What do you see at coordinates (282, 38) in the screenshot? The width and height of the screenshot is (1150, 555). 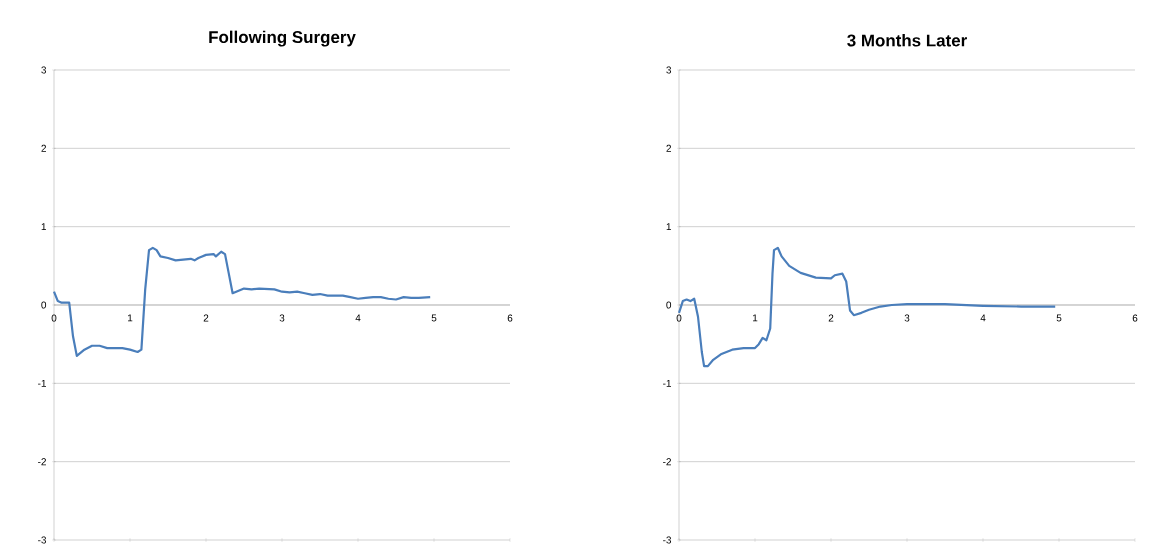 I see `chart-title: Following Surgery` at bounding box center [282, 38].